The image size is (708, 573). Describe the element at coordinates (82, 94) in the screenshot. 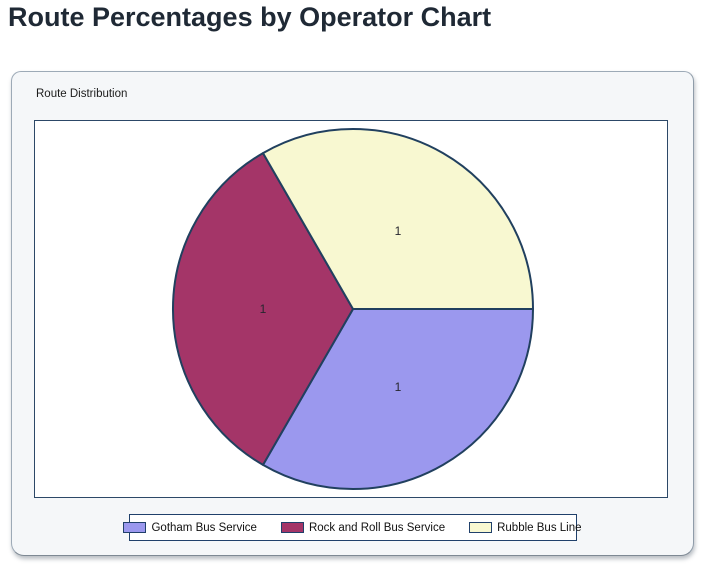

I see `group-box-label: Route Distribution` at that location.